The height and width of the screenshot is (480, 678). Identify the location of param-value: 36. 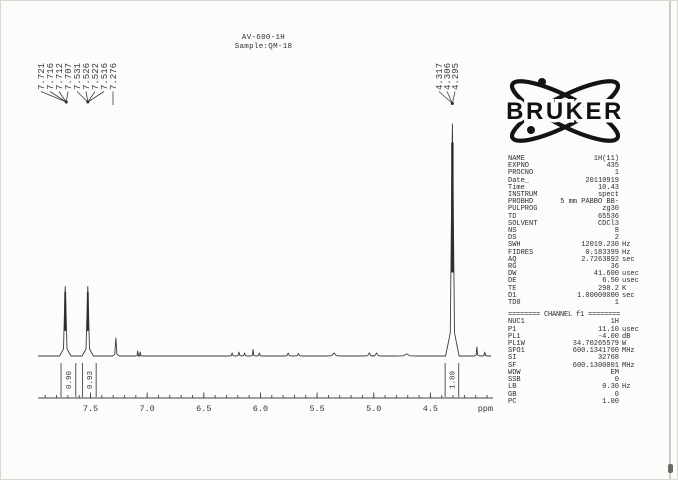
(614, 267).